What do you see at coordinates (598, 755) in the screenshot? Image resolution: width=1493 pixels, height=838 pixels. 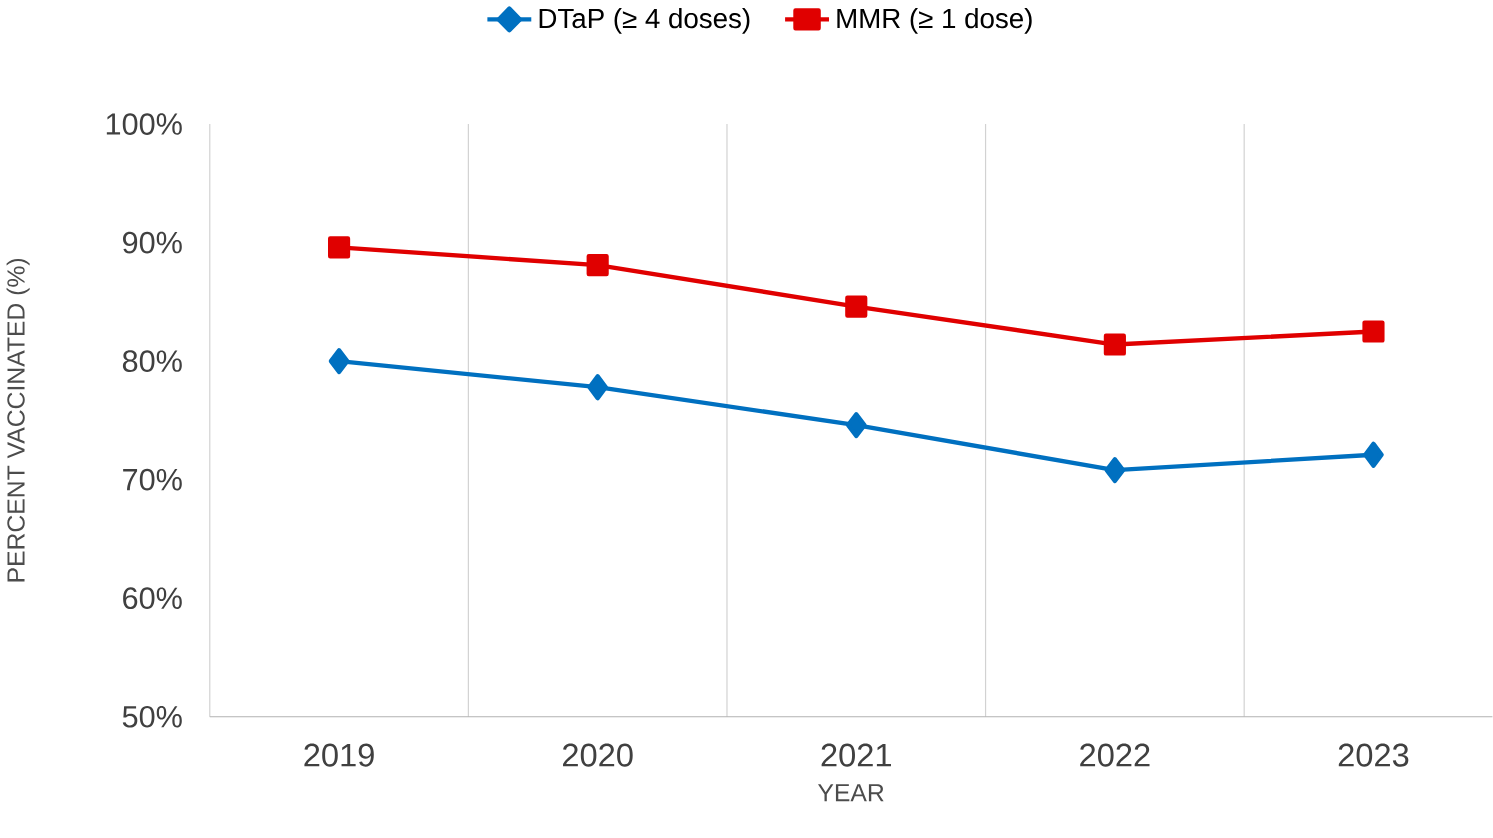 I see `x-tick-label: 2020` at bounding box center [598, 755].